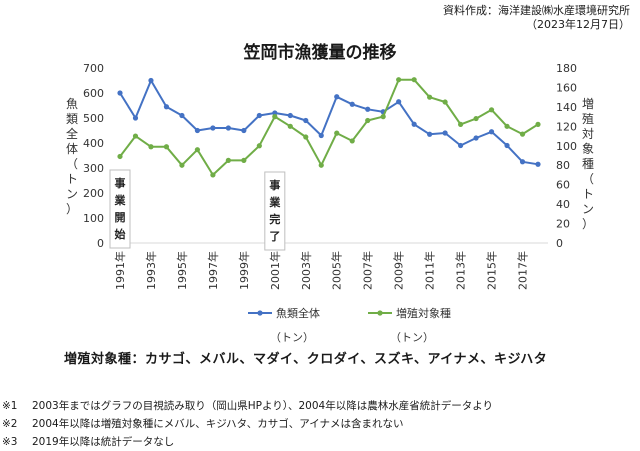 The height and width of the screenshot is (451, 640). Describe the element at coordinates (275, 270) in the screenshot. I see `x-tick-label: 2001年` at that location.